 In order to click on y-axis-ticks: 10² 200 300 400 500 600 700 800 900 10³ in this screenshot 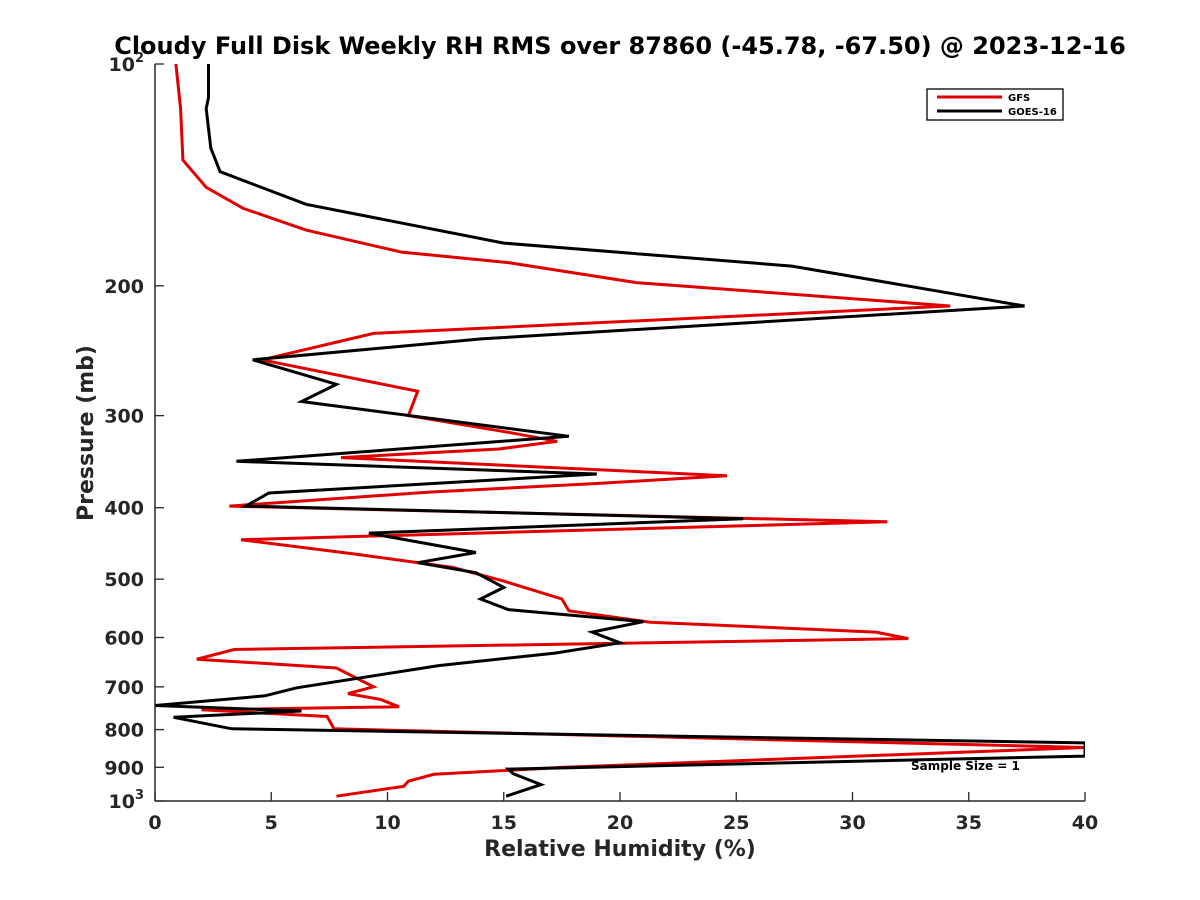, I will do `click(134, 432)`.